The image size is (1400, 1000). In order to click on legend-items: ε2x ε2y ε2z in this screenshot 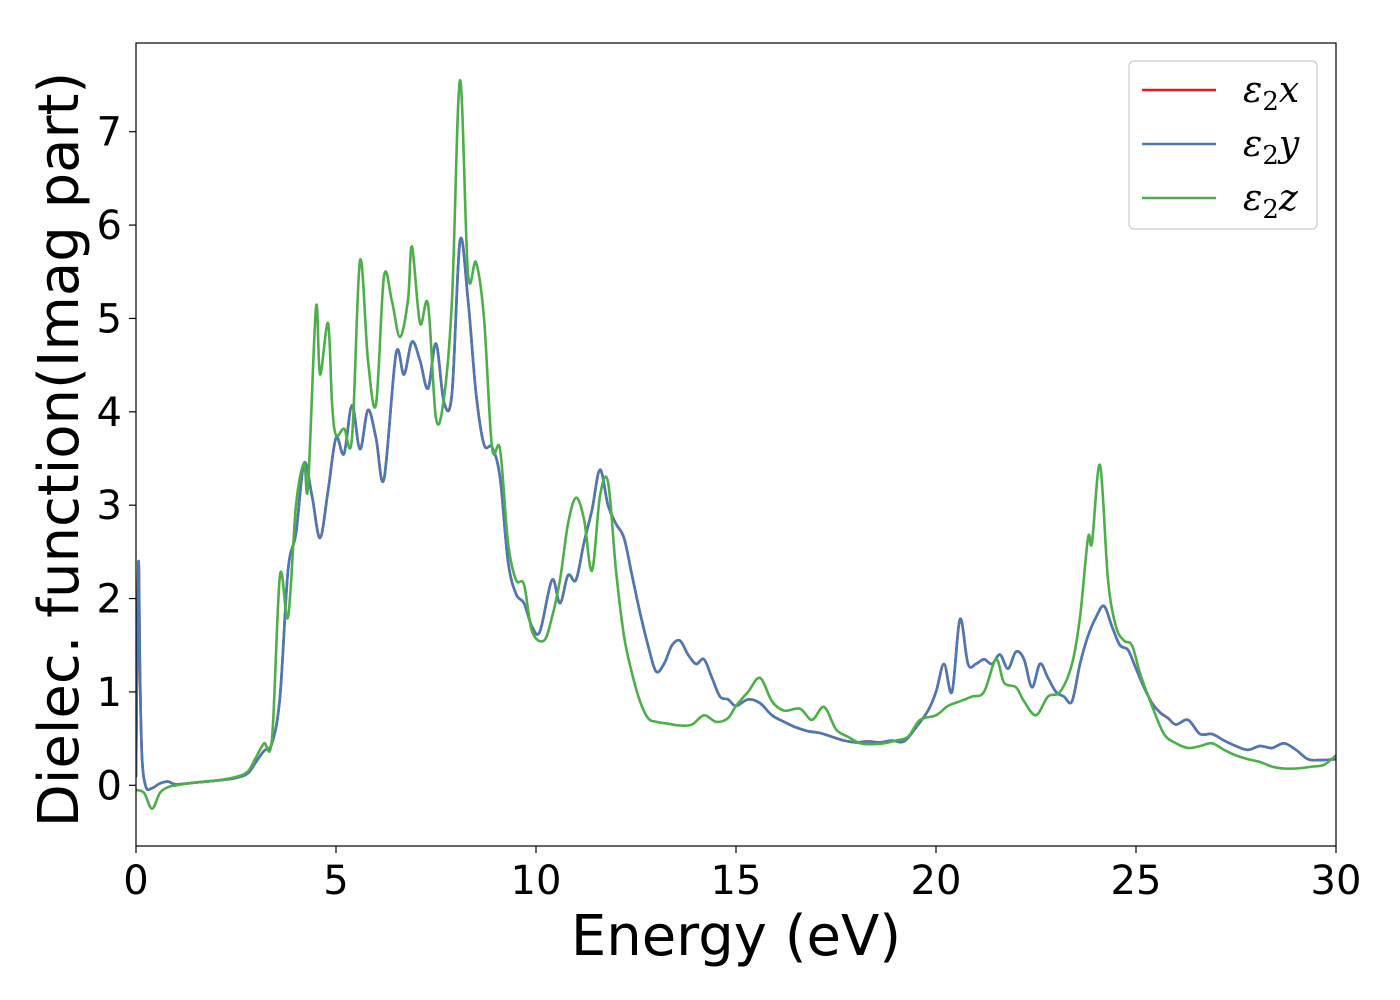, I will do `click(1221, 147)`.